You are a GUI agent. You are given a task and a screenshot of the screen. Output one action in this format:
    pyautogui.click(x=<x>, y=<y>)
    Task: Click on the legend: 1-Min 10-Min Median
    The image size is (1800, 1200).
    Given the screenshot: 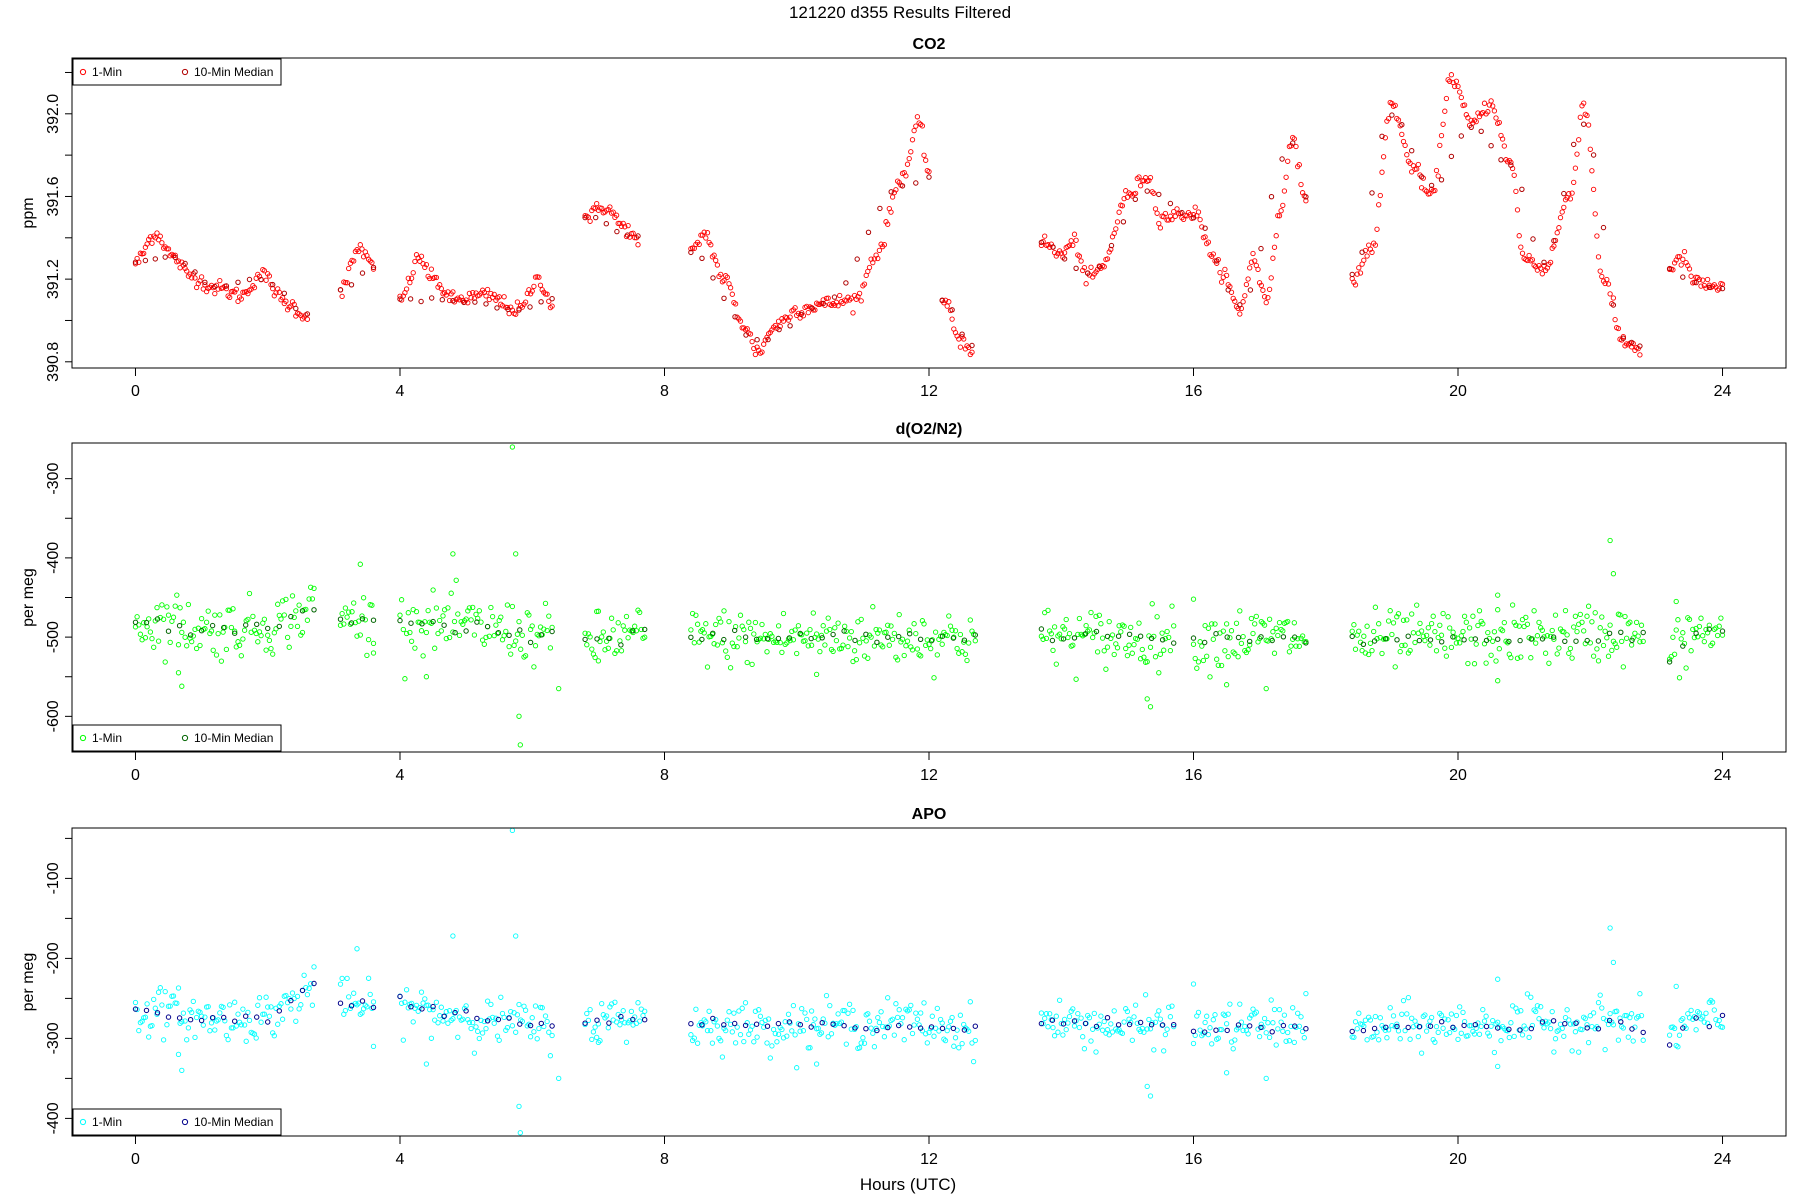 What is the action you would take?
    pyautogui.click(x=177, y=72)
    